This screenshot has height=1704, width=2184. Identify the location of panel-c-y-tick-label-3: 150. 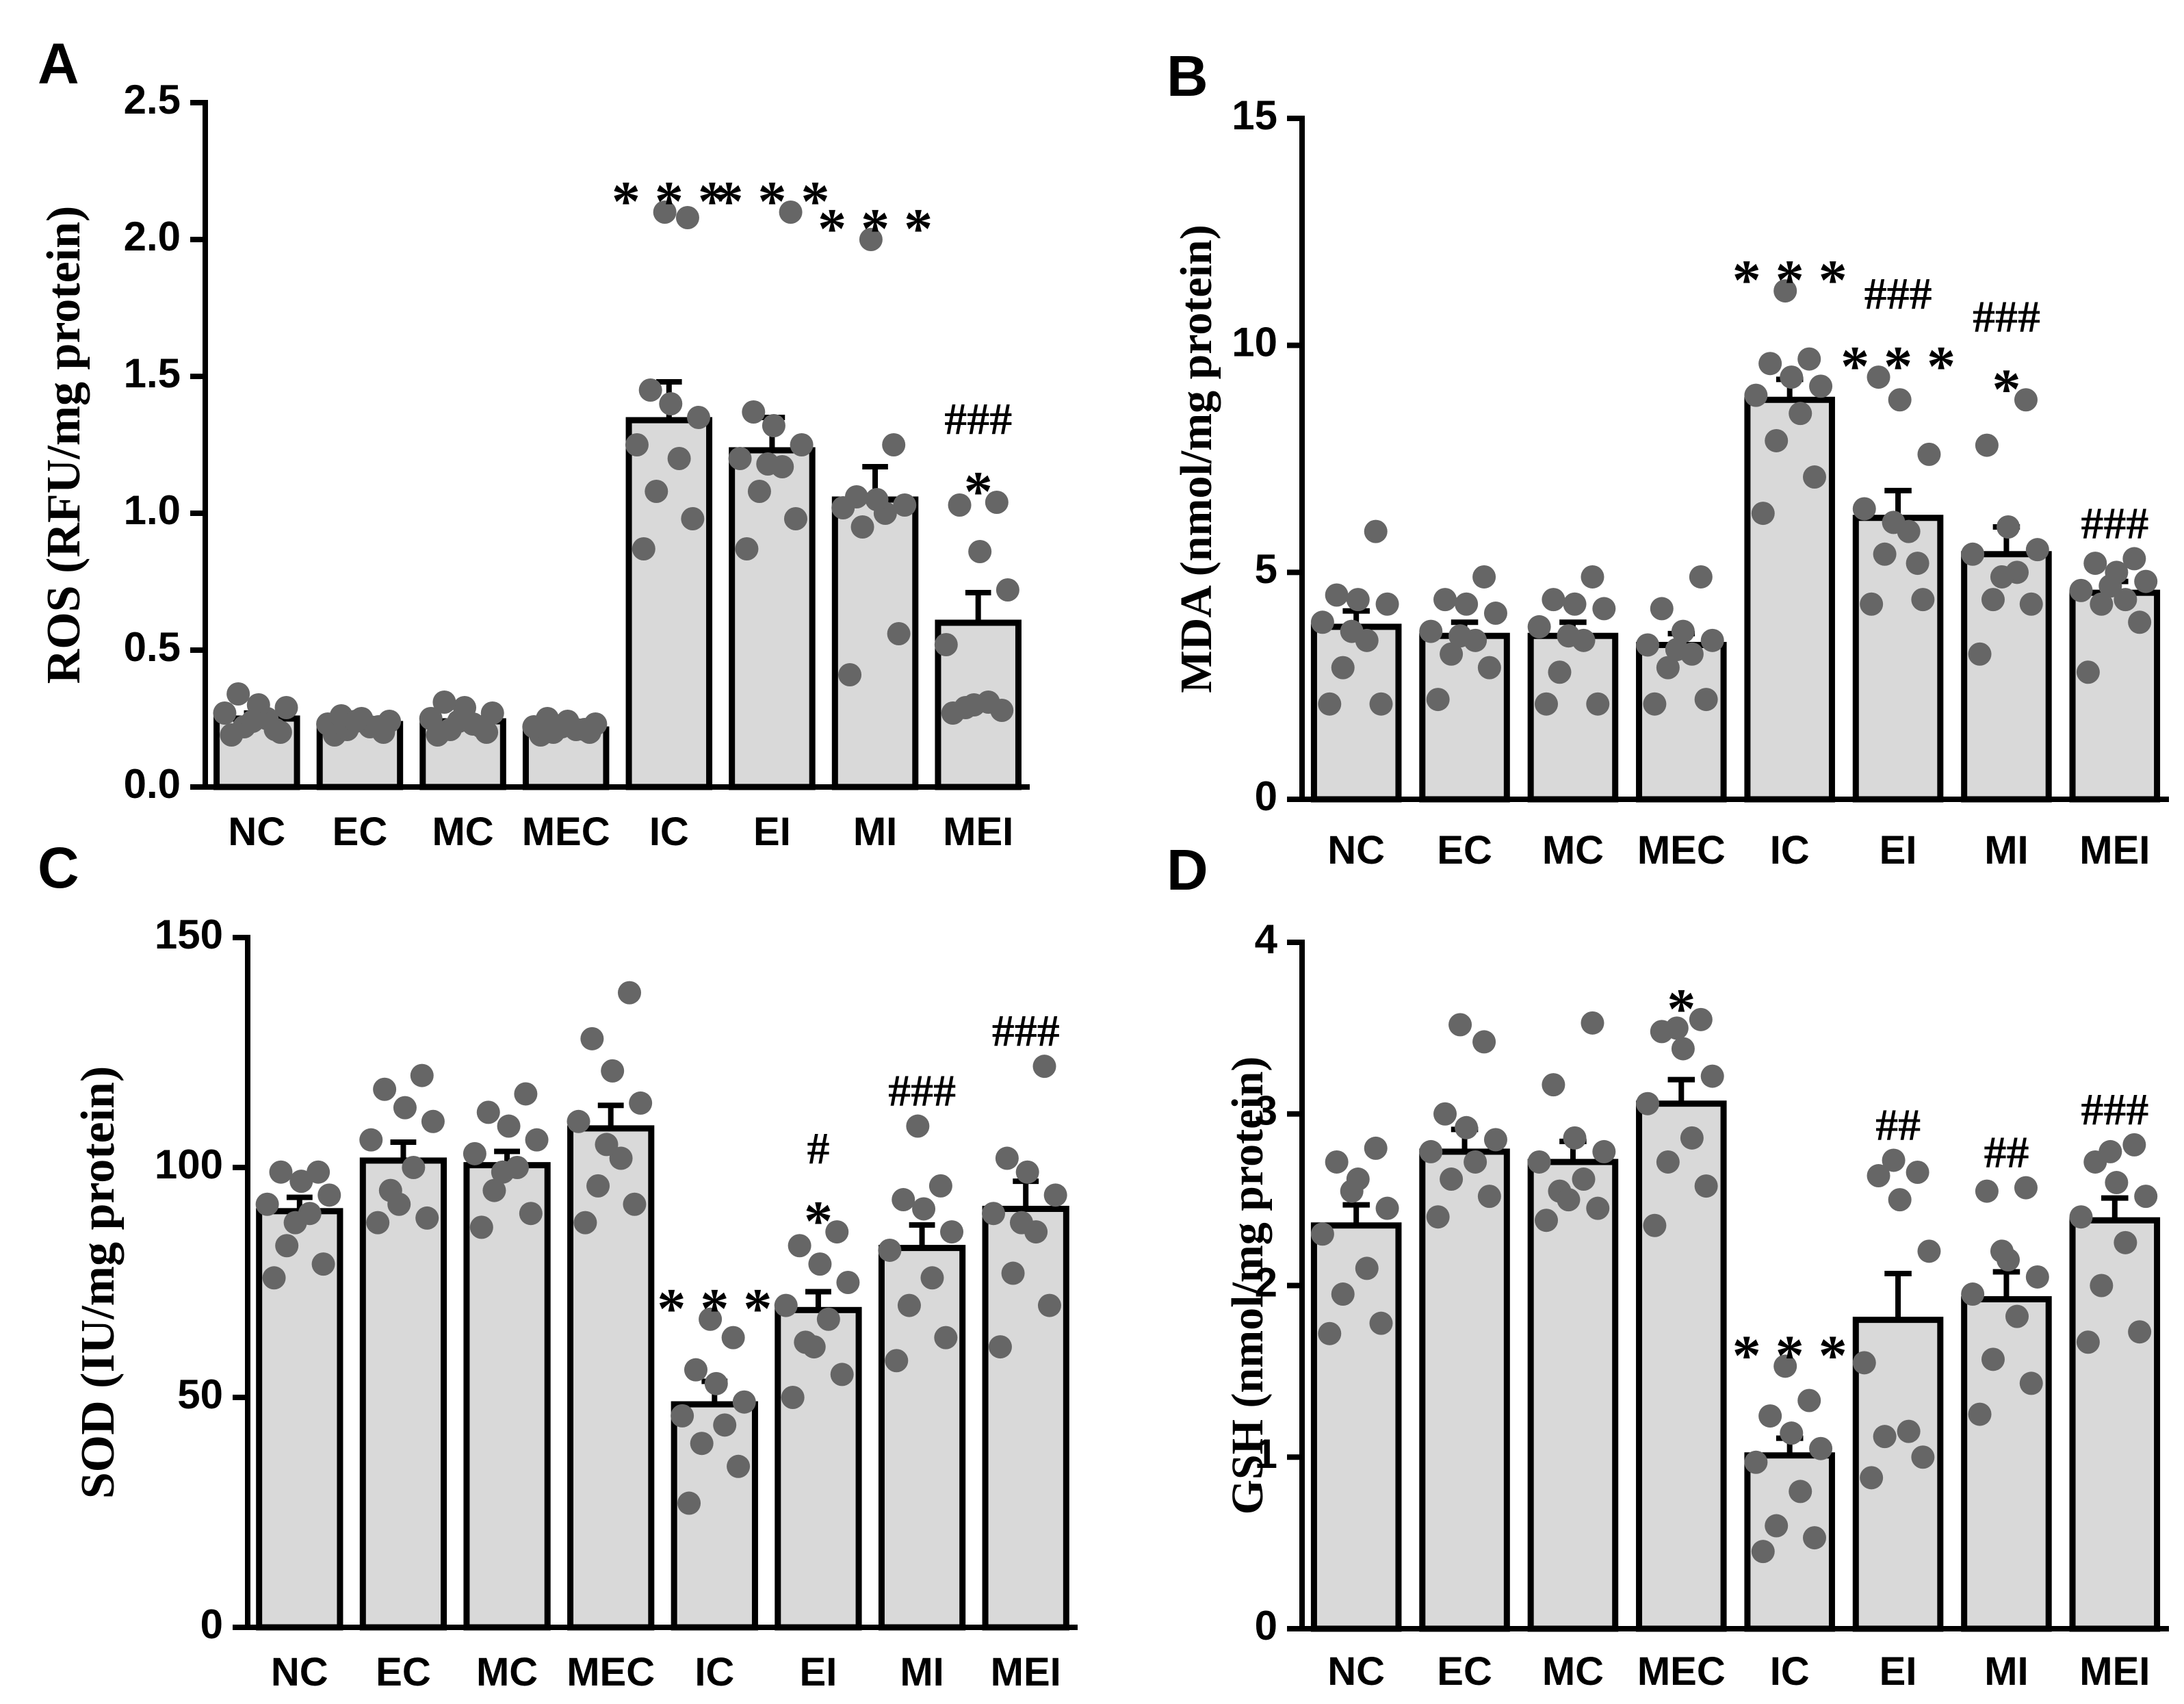
(189, 934).